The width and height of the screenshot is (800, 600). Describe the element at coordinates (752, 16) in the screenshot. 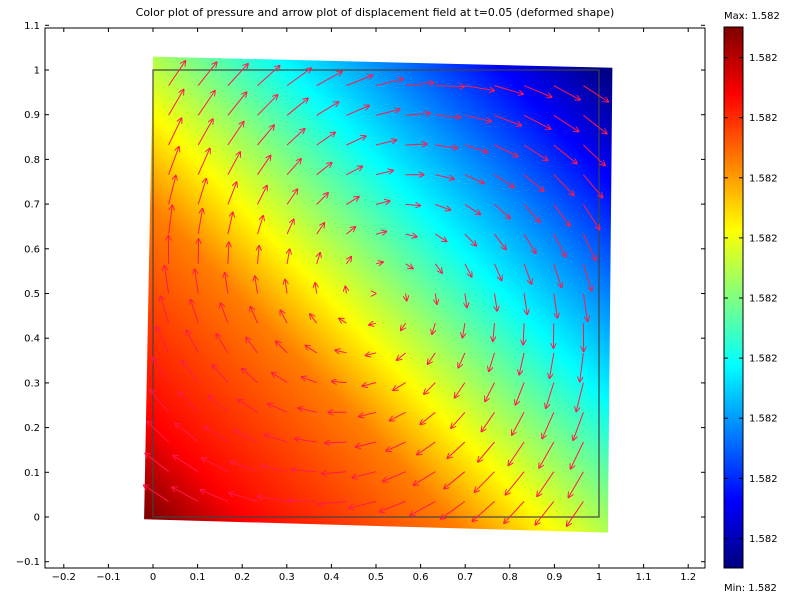

I see `colorbar-max-label: Max: 1.582` at that location.